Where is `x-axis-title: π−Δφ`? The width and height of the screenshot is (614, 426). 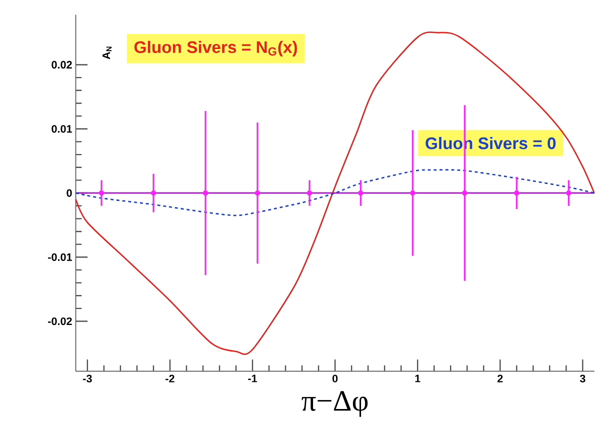 x-axis-title: π−Δφ is located at coordinates (335, 403).